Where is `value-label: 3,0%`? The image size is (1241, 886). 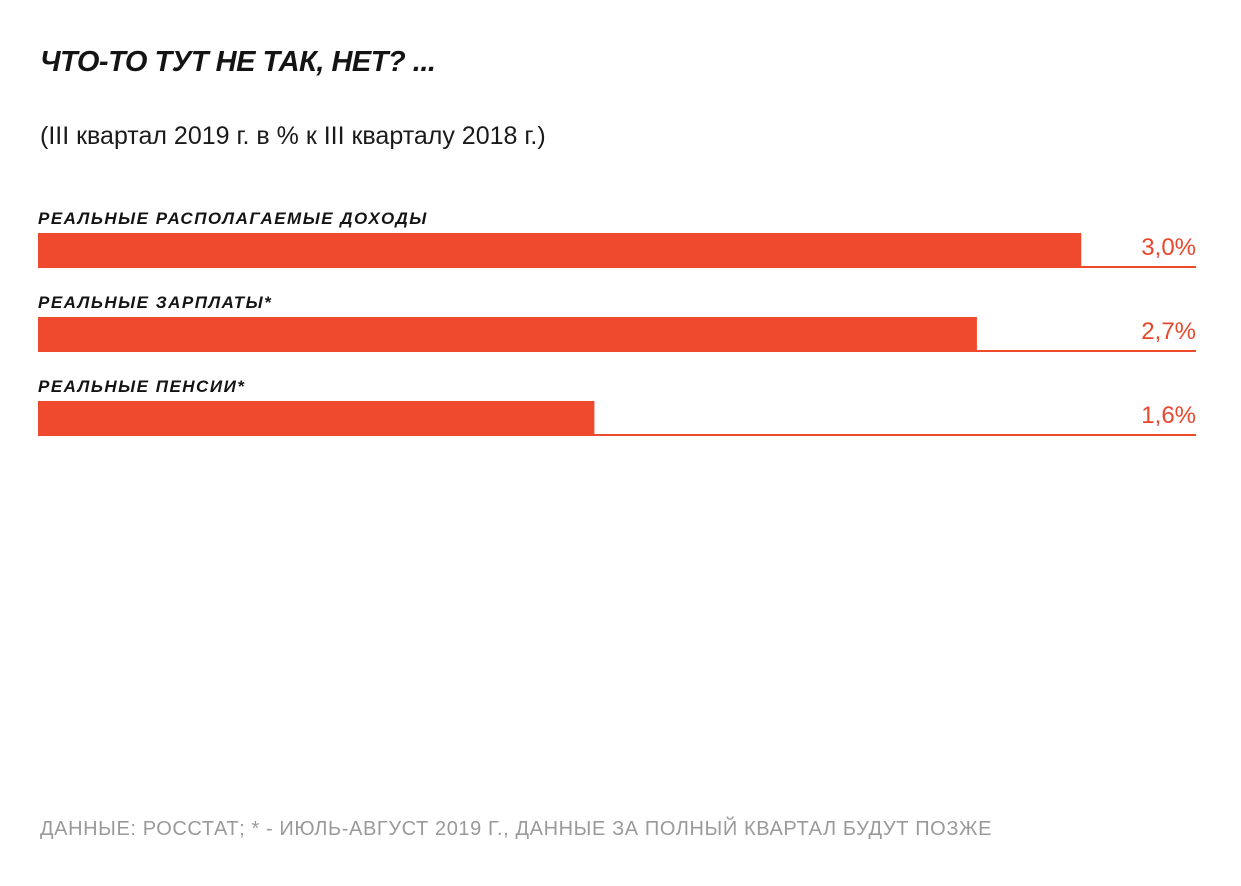 value-label: 3,0% is located at coordinates (1168, 247).